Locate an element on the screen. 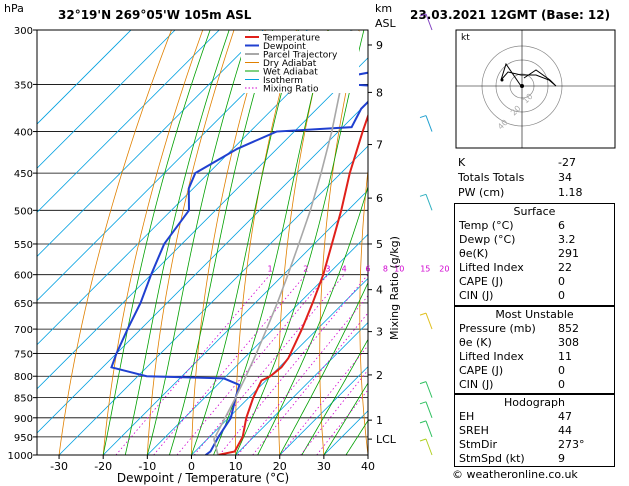 Image resolution: width=629 pixels, height=486 pixels. x-tick-label: 30 is located at coordinates (324, 466).